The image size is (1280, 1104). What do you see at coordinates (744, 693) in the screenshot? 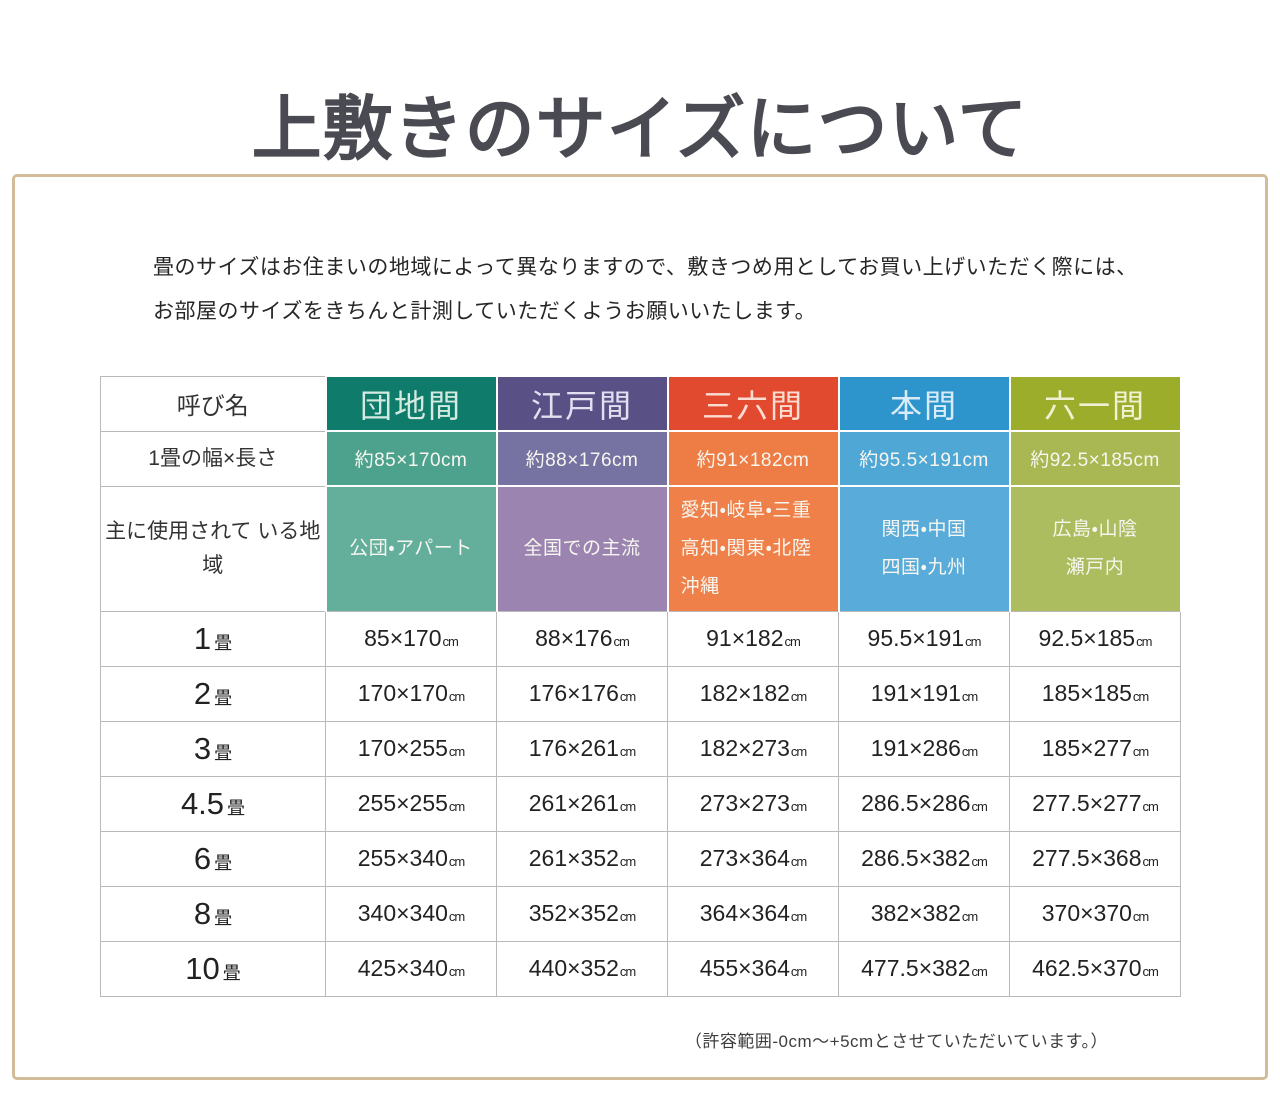
I see `dimension: 182×182` at bounding box center [744, 693].